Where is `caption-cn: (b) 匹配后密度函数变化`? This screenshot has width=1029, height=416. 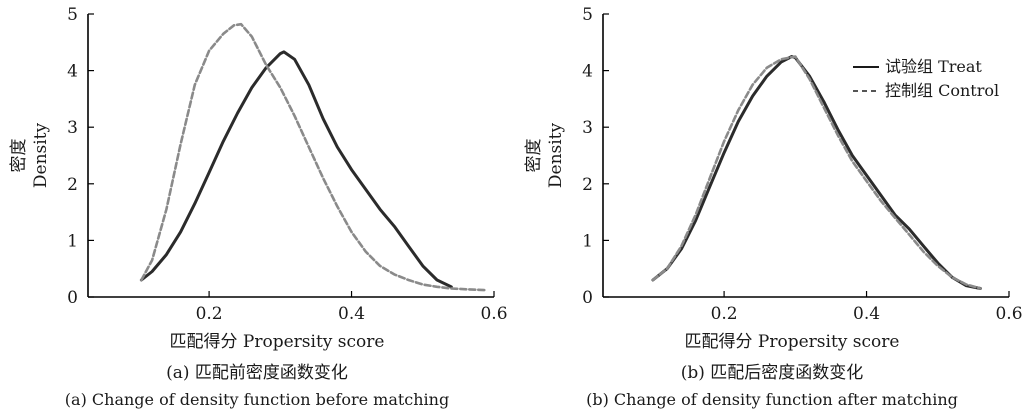
caption-cn: (b) 匹配后密度函数变化 is located at coordinates (772, 373).